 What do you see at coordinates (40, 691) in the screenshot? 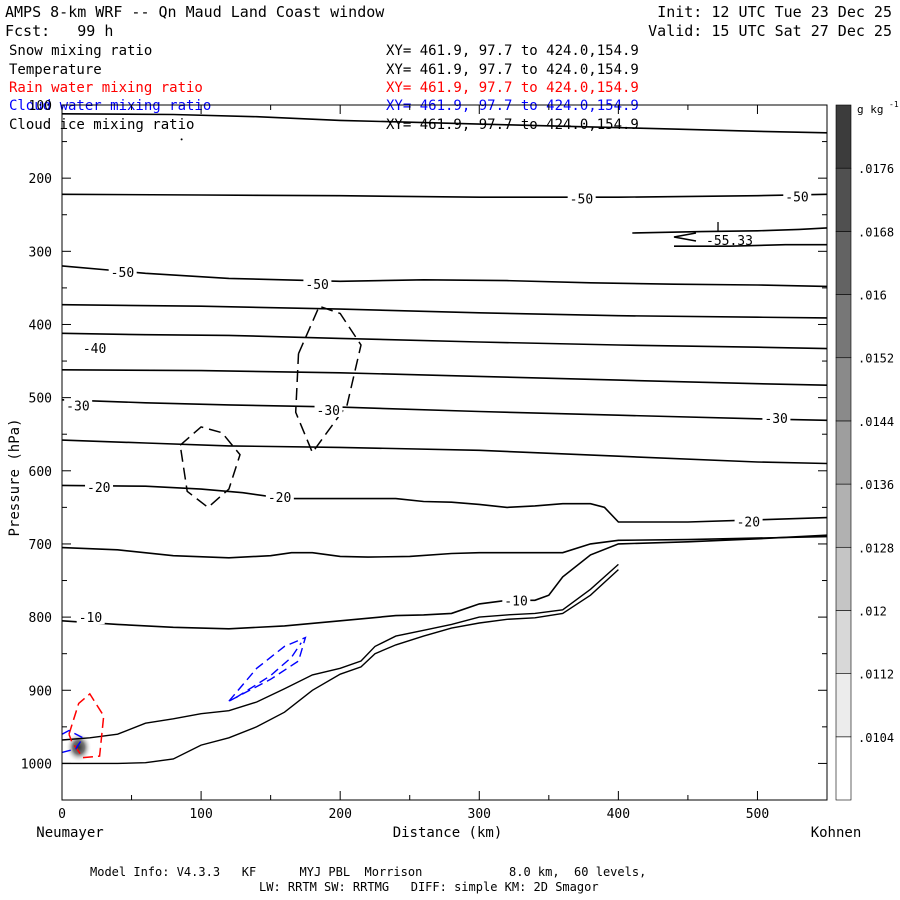
I see `y-tick-label: 900` at bounding box center [40, 691].